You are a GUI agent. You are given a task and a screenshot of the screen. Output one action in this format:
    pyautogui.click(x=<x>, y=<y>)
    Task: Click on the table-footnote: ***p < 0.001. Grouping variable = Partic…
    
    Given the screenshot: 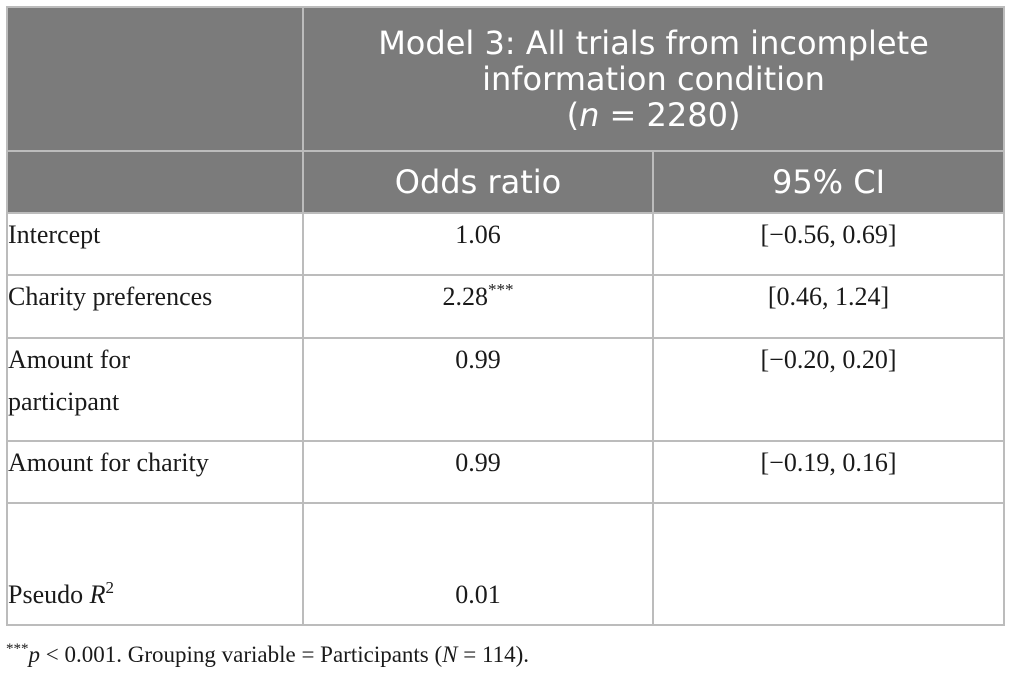 What is the action you would take?
    pyautogui.click(x=268, y=654)
    